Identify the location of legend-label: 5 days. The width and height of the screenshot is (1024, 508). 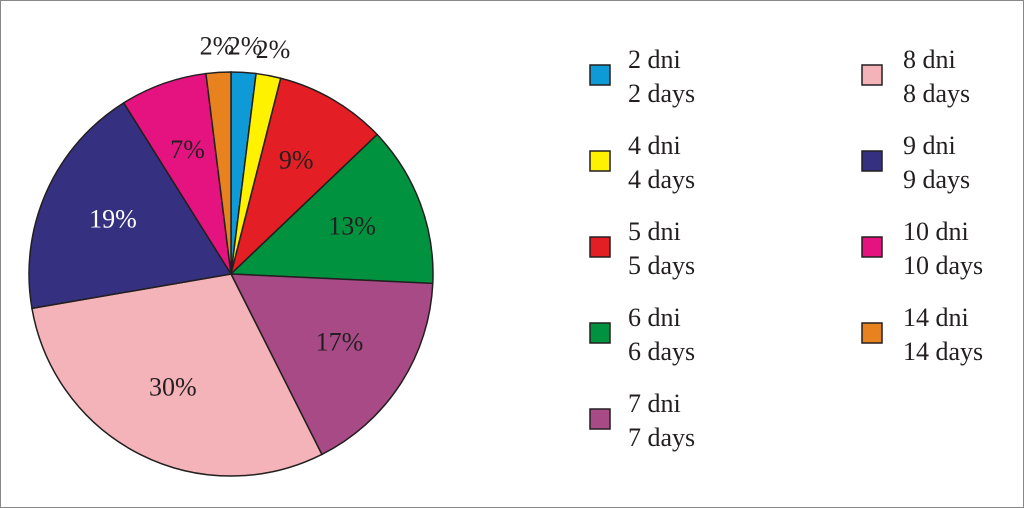
(661, 265).